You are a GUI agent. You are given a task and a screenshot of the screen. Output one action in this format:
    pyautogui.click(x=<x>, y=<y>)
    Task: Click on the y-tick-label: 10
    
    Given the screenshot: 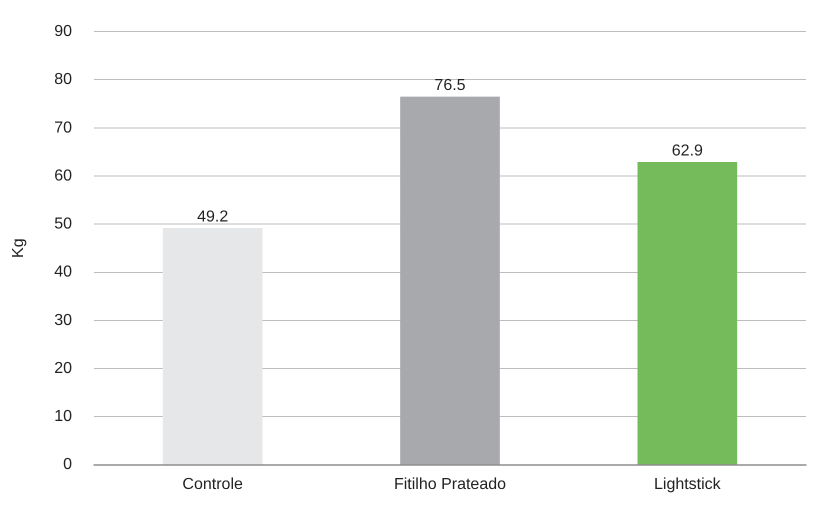 What is the action you would take?
    pyautogui.click(x=63, y=417)
    